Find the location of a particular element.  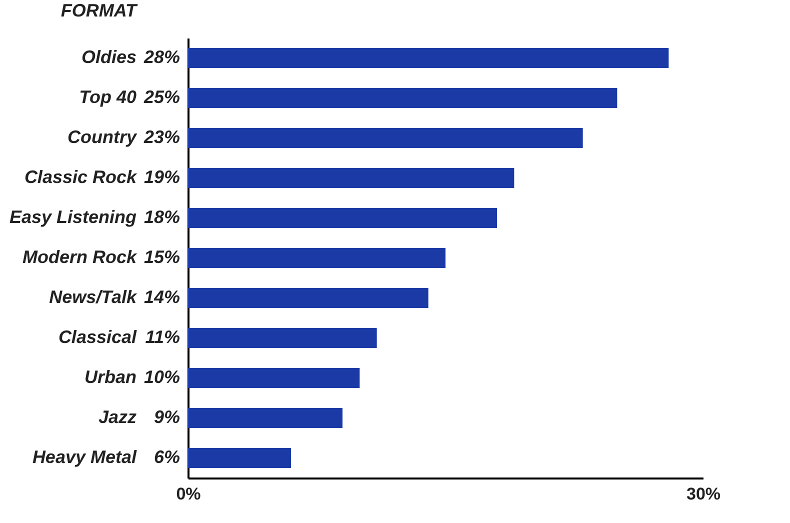

data-label: 14% is located at coordinates (162, 297).